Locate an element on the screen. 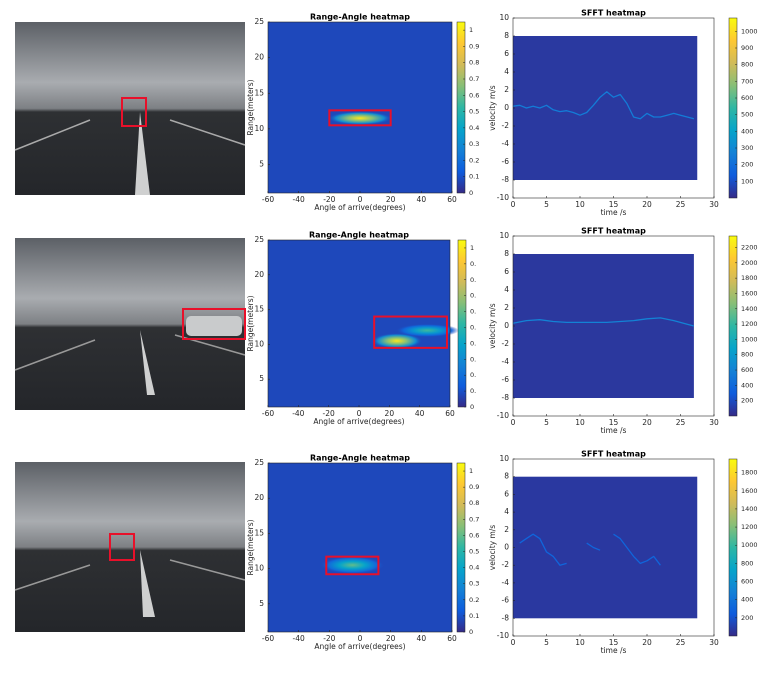 Image resolution: width=778 pixels, height=675 pixels. colorbar-tick-label: 0.7 is located at coordinates (474, 519).